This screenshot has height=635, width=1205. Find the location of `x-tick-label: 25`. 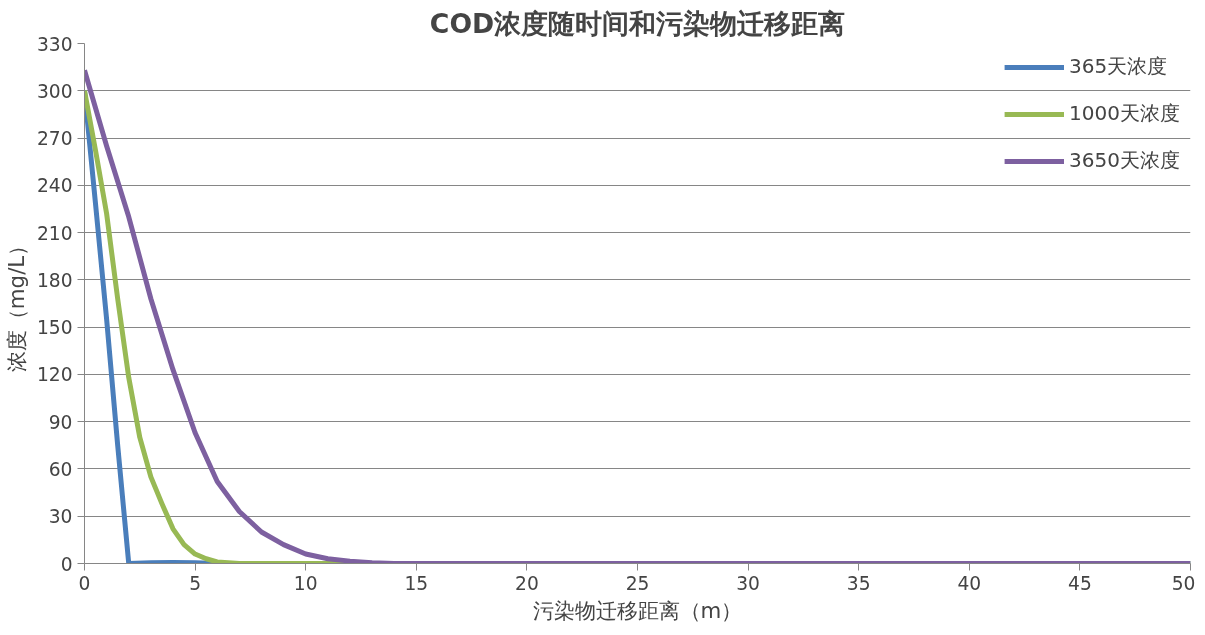

x-tick-label: 25 is located at coordinates (637, 583).